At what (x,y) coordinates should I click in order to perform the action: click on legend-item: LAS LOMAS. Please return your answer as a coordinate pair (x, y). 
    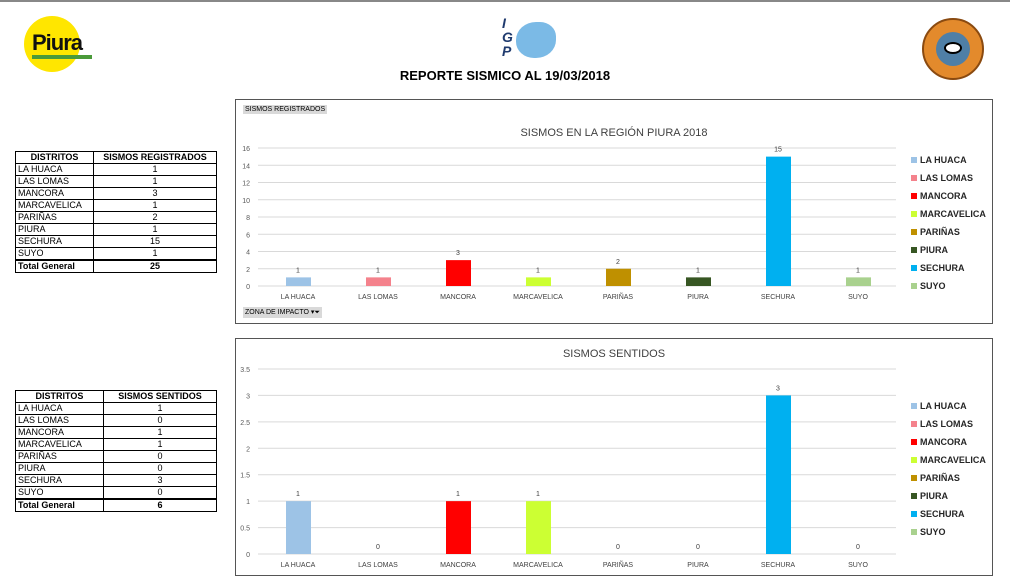
    Looking at the image, I should click on (946, 178).